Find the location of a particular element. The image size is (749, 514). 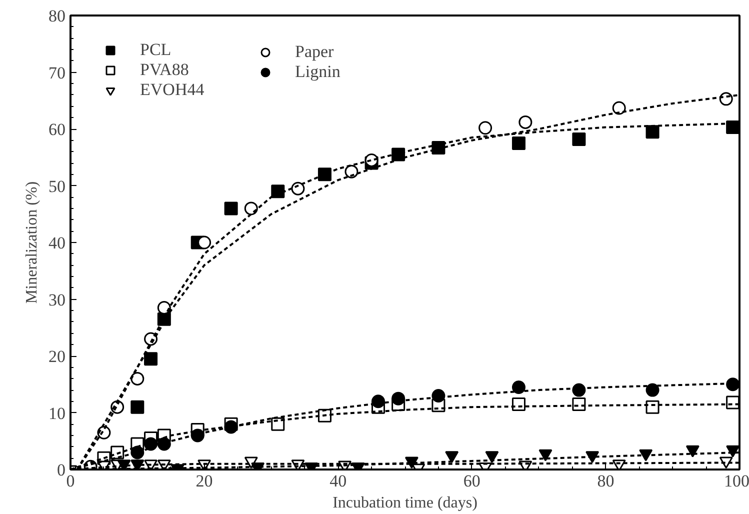

y-tick-label: 40 is located at coordinates (57, 243).